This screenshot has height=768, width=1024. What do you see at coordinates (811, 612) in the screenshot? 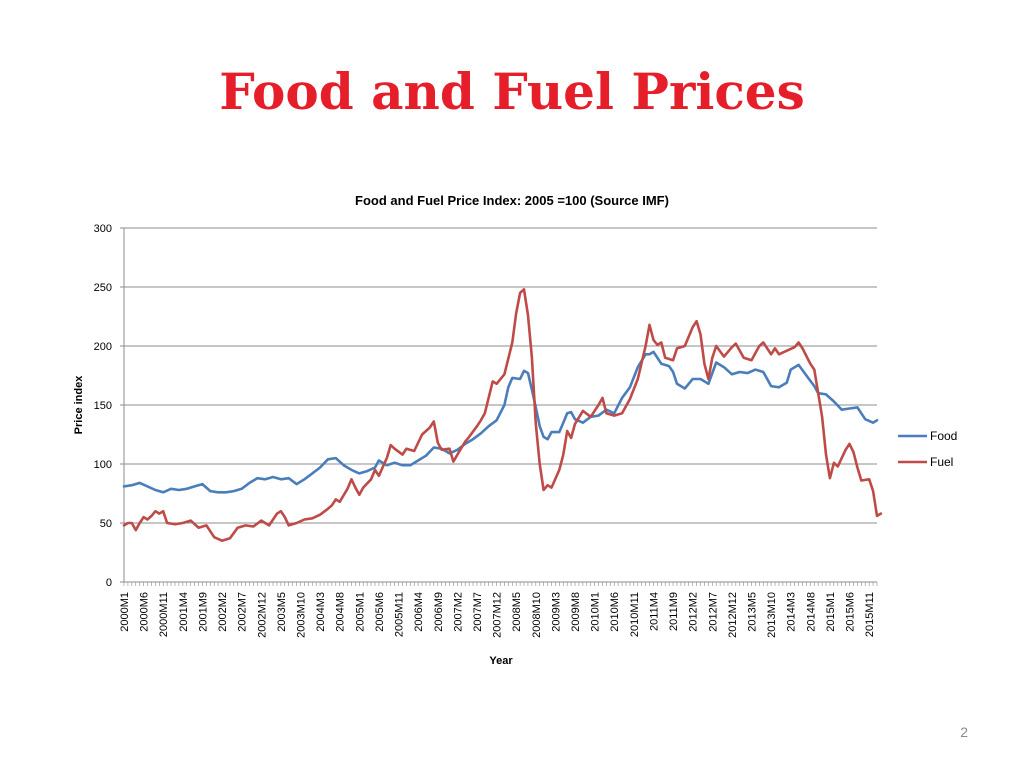
I see `x-tick-label: 2014M8` at bounding box center [811, 612].